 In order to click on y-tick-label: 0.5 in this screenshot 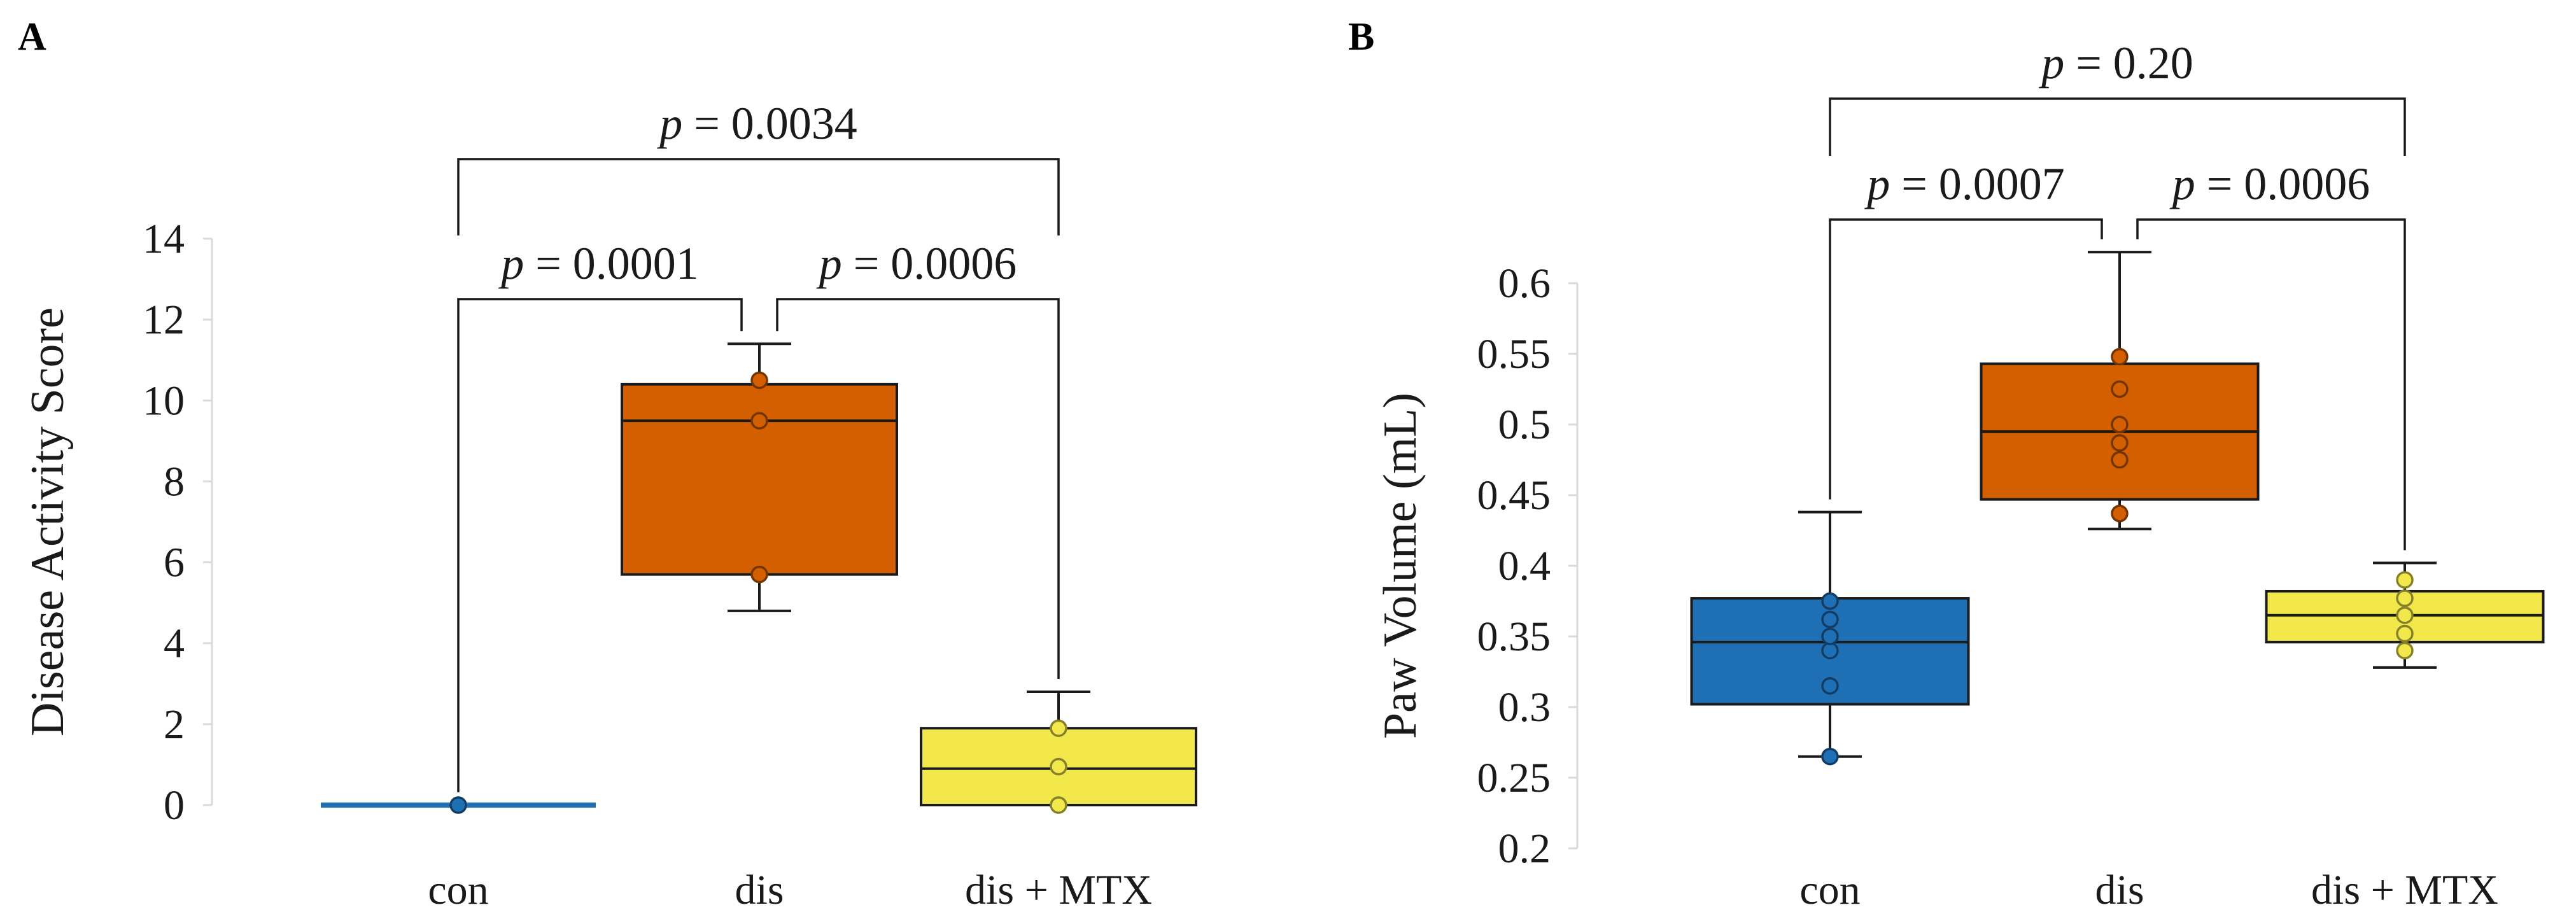, I will do `click(1524, 425)`.